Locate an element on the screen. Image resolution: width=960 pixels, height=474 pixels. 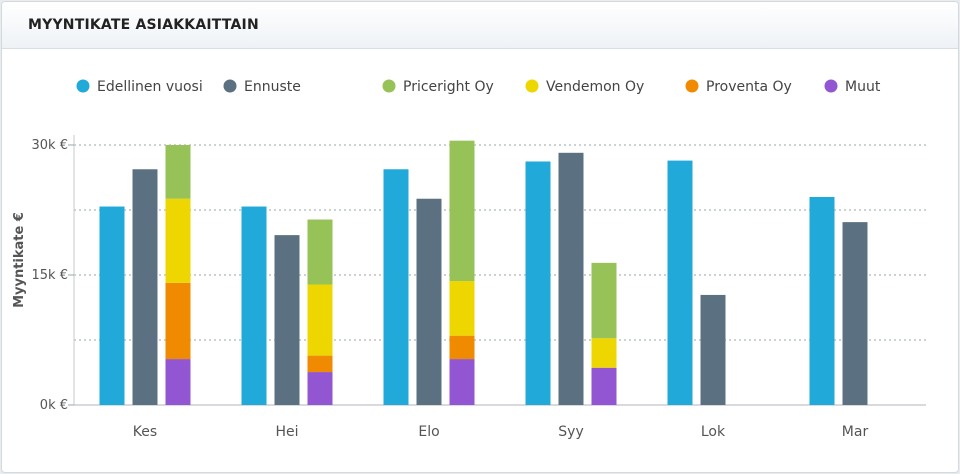
x-tick-label: Elo is located at coordinates (428, 432).